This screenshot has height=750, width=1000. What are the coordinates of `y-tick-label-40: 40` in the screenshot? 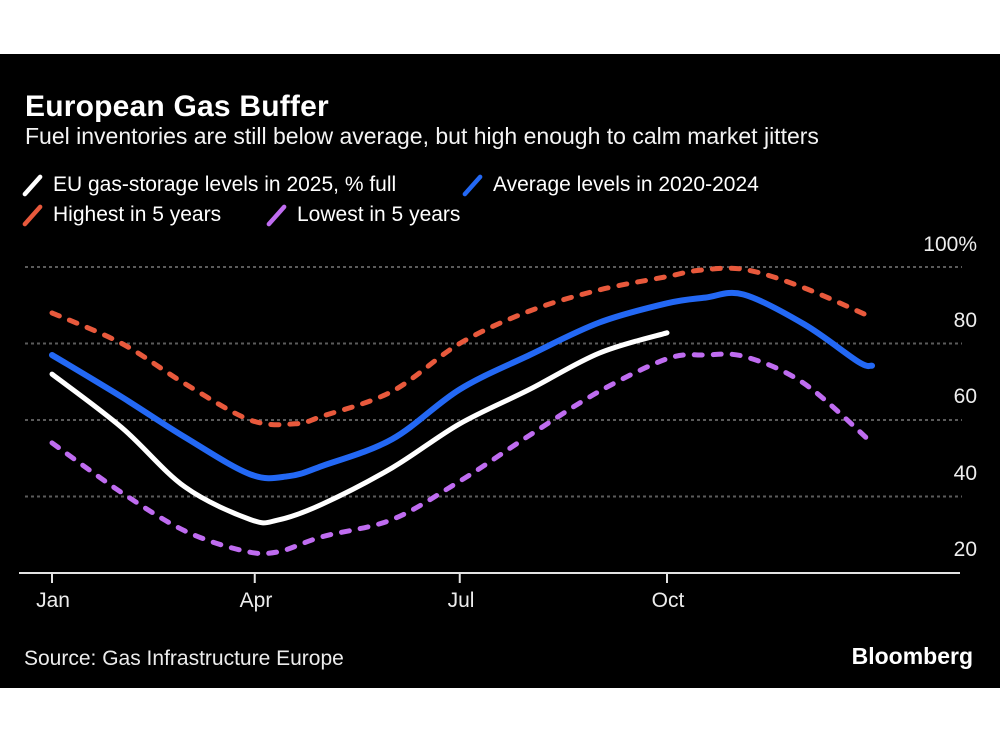 It's located at (965, 473).